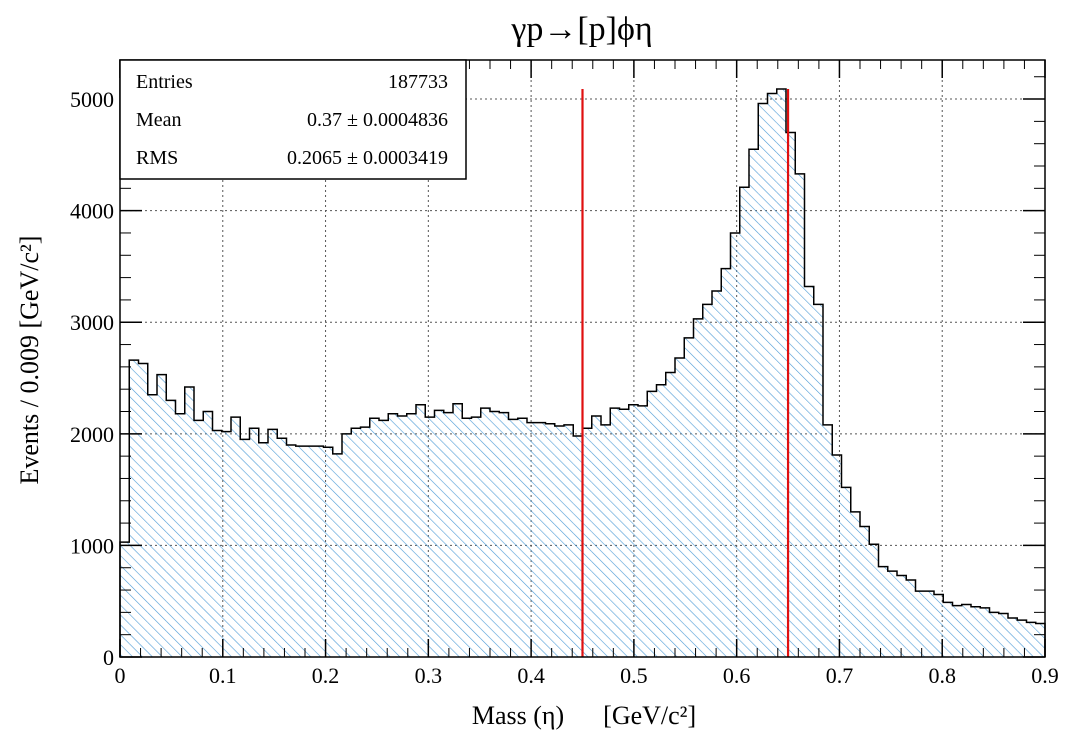 This screenshot has height=735, width=1068. What do you see at coordinates (737, 675) in the screenshot?
I see `x-tick-label: 0.6` at bounding box center [737, 675].